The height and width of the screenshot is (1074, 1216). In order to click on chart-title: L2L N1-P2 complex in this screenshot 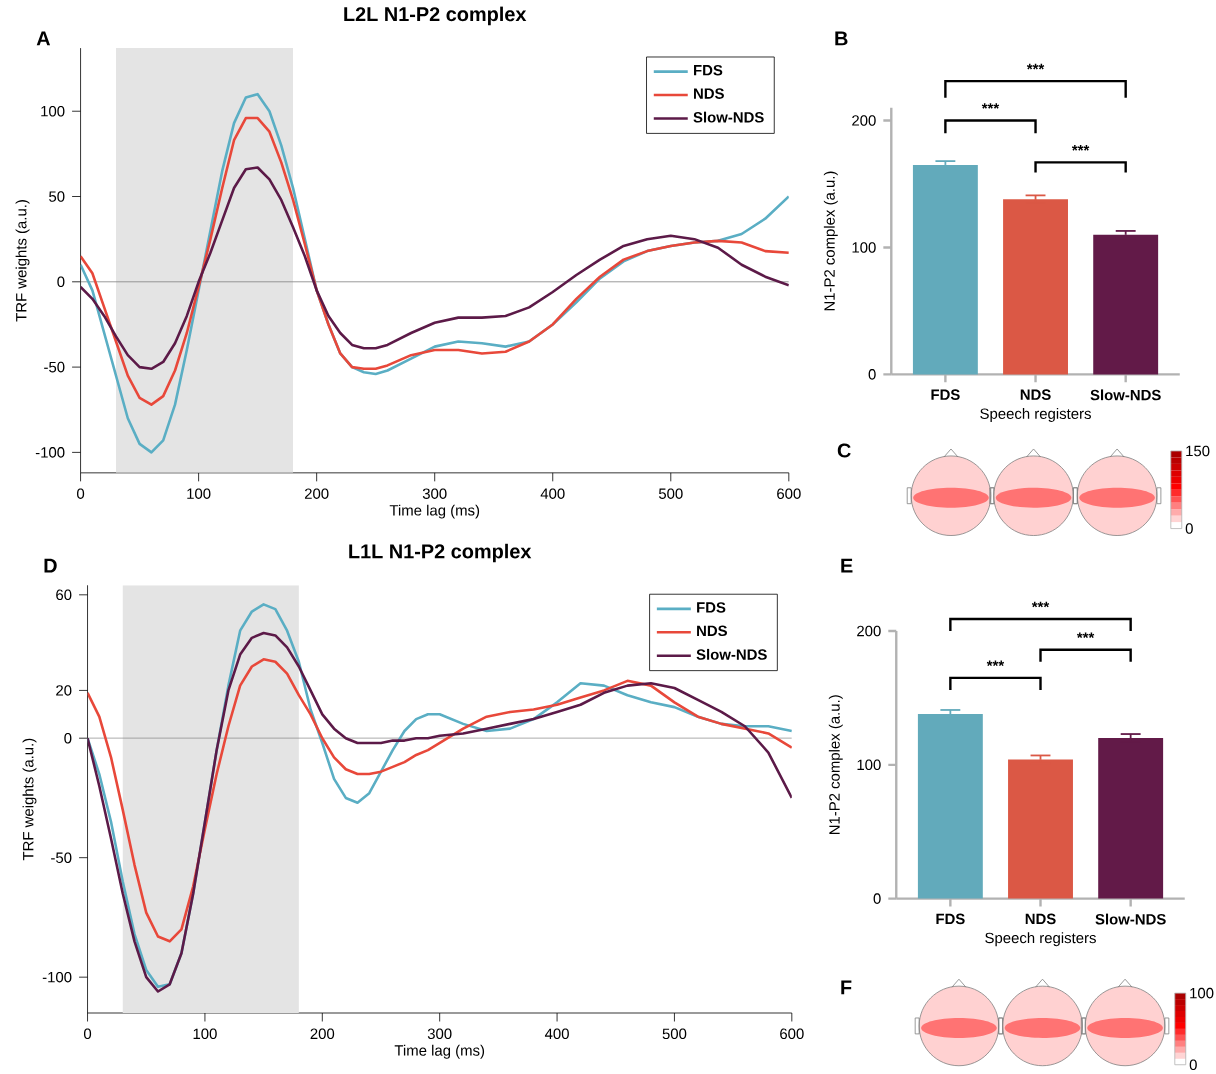, I will do `click(435, 16)`.